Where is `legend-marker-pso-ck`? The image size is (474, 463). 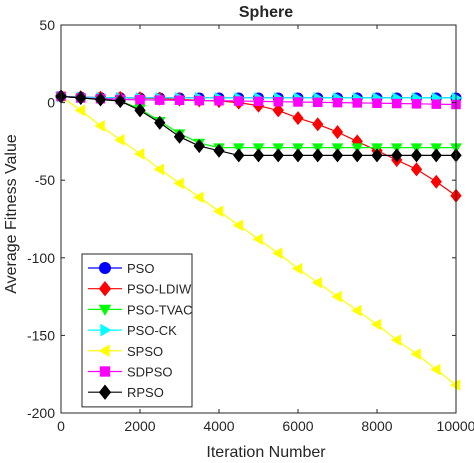
legend-marker-pso-ck is located at coordinates (106, 330).